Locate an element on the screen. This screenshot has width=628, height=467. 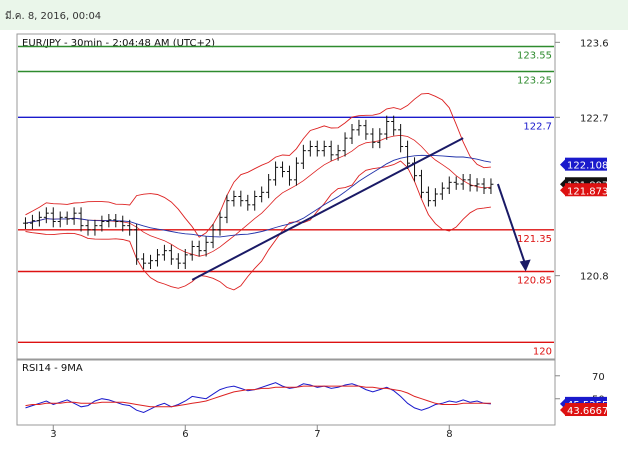
price-tag-2: 121.873 is located at coordinates (584, 190).